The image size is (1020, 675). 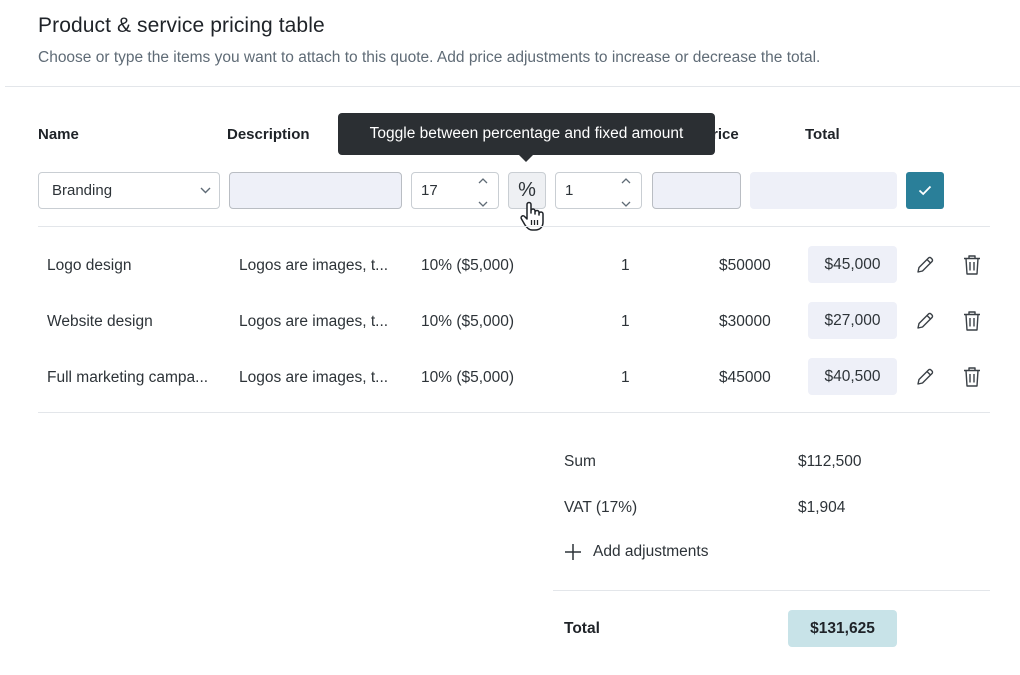 I want to click on summary-divider, so click(x=771, y=590).